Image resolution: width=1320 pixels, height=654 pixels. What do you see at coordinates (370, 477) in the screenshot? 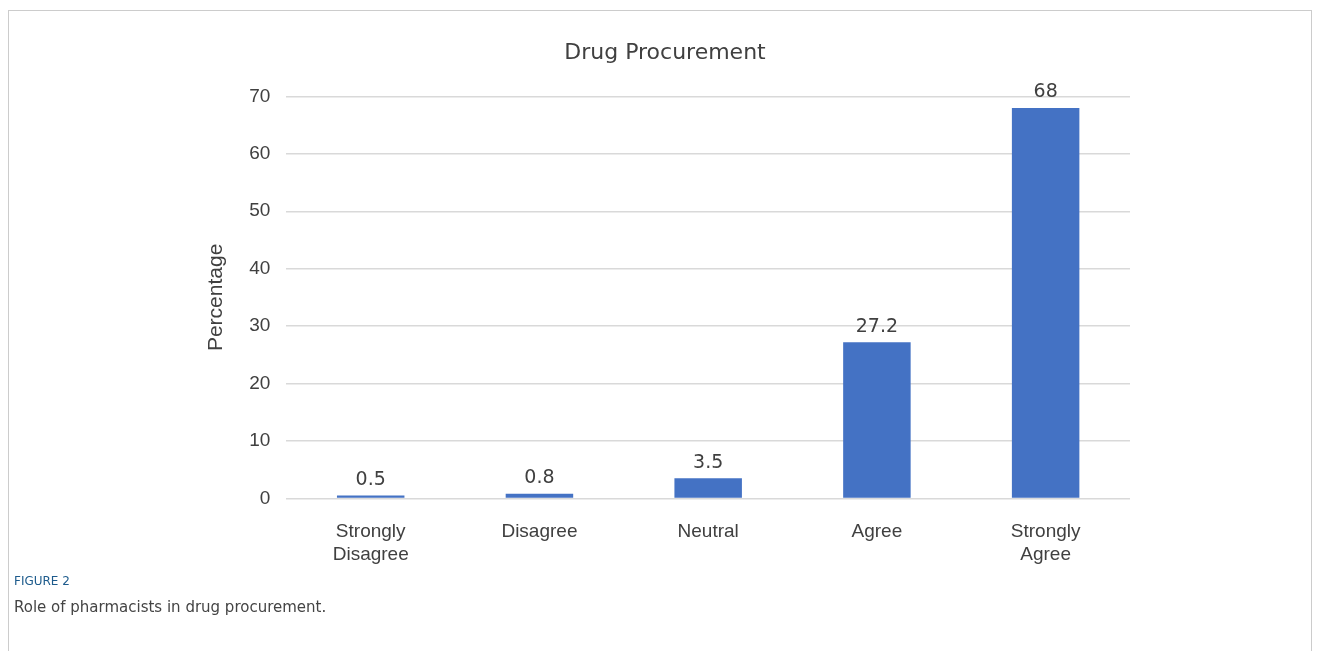
I see `data-label: 0.5` at bounding box center [370, 477].